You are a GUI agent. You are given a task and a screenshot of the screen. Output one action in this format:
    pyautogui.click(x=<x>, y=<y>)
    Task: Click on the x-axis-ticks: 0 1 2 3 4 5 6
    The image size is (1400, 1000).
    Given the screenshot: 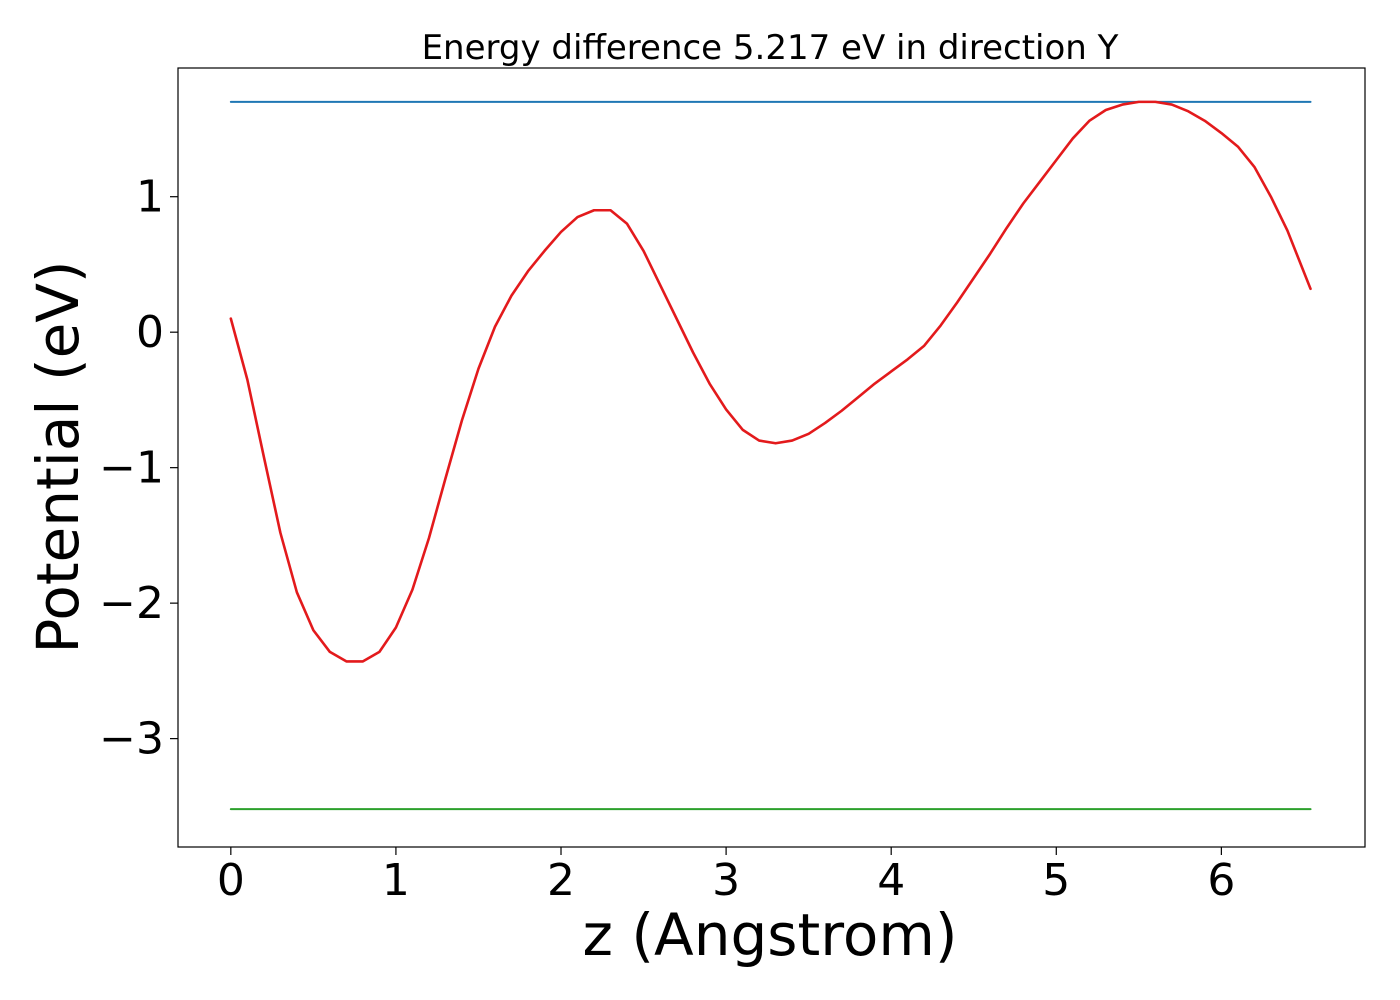 What is the action you would take?
    pyautogui.click(x=726, y=876)
    